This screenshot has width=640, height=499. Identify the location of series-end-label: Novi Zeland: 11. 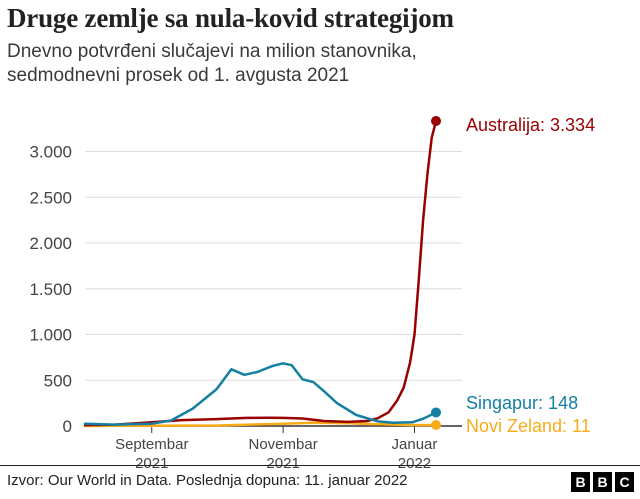
(528, 426).